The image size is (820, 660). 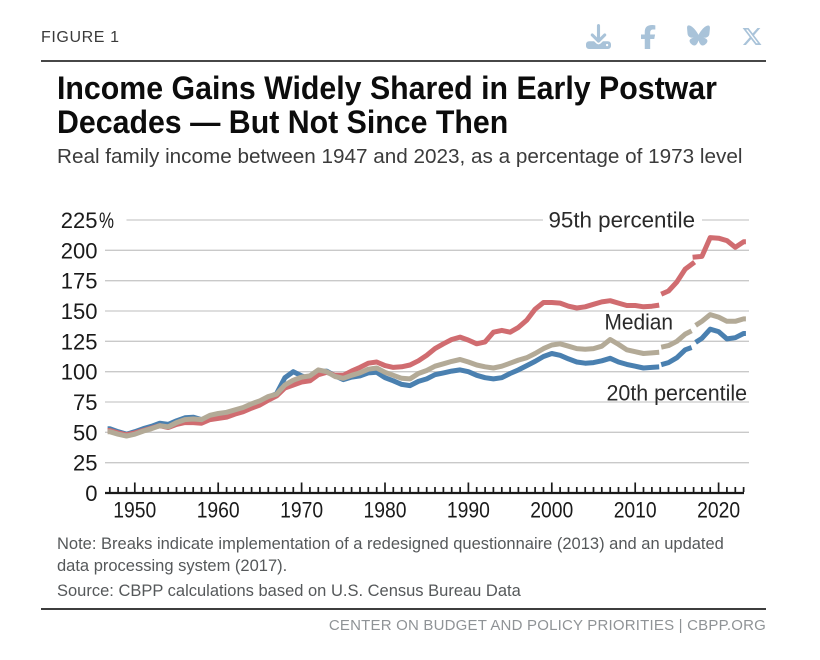 What do you see at coordinates (718, 510) in the screenshot?
I see `svg-text: 2020` at bounding box center [718, 510].